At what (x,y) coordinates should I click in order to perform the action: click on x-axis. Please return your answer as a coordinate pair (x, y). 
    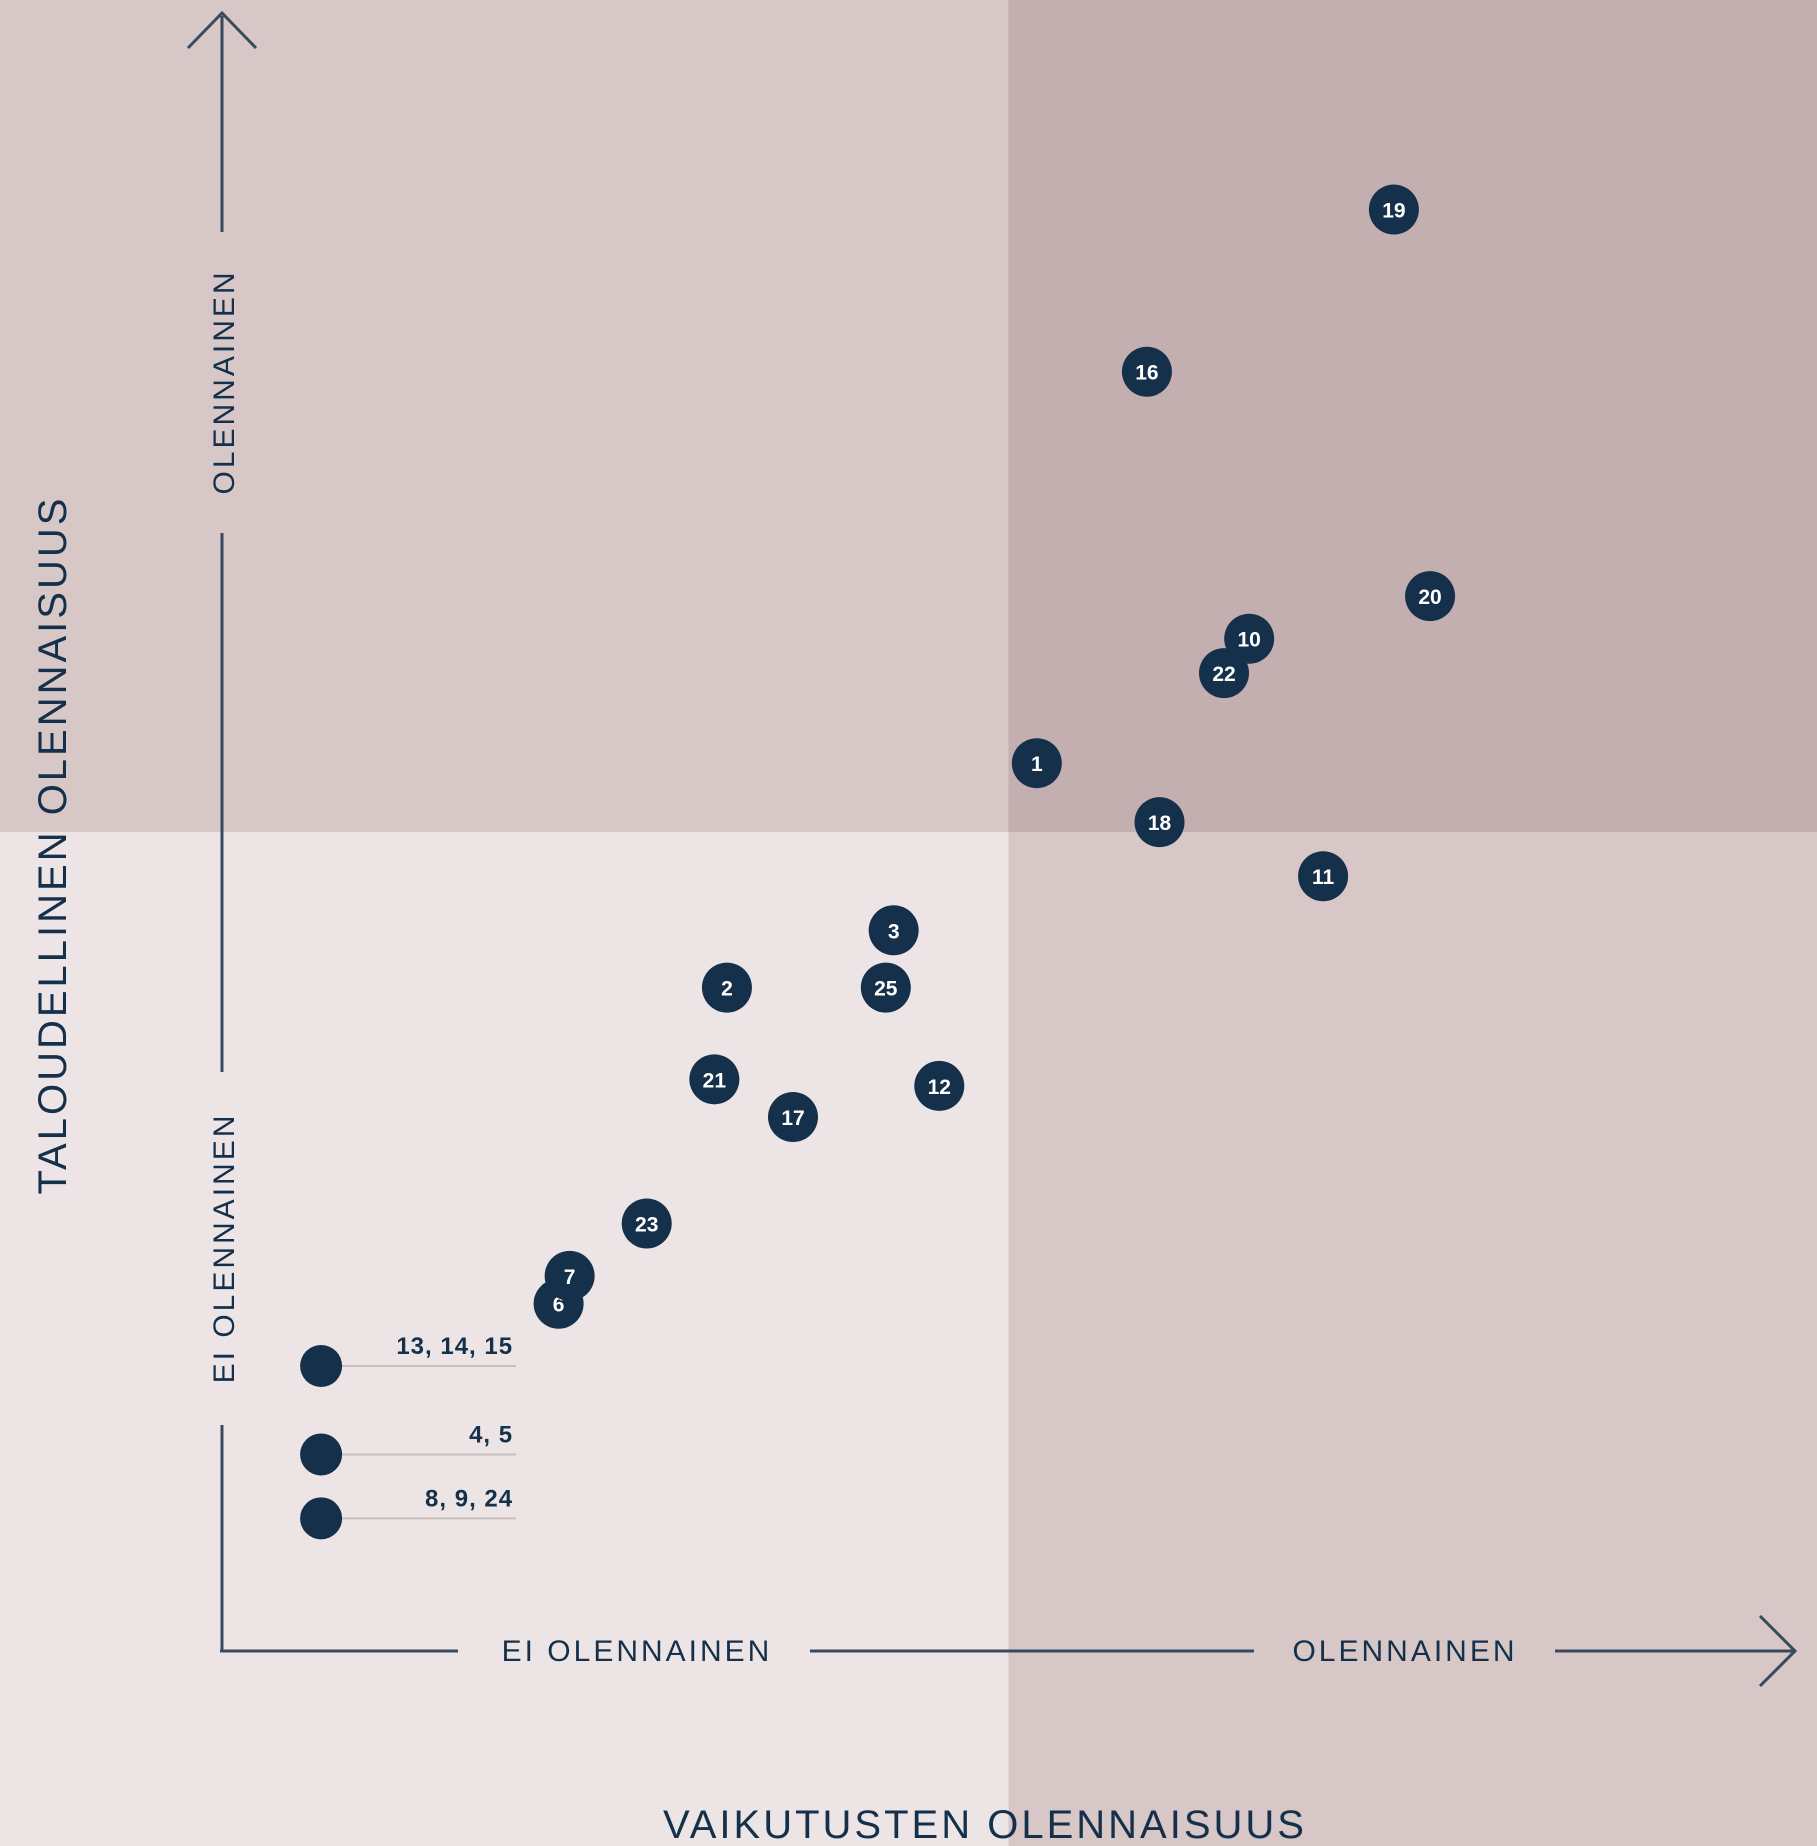
    Looking at the image, I should click on (1009, 1651).